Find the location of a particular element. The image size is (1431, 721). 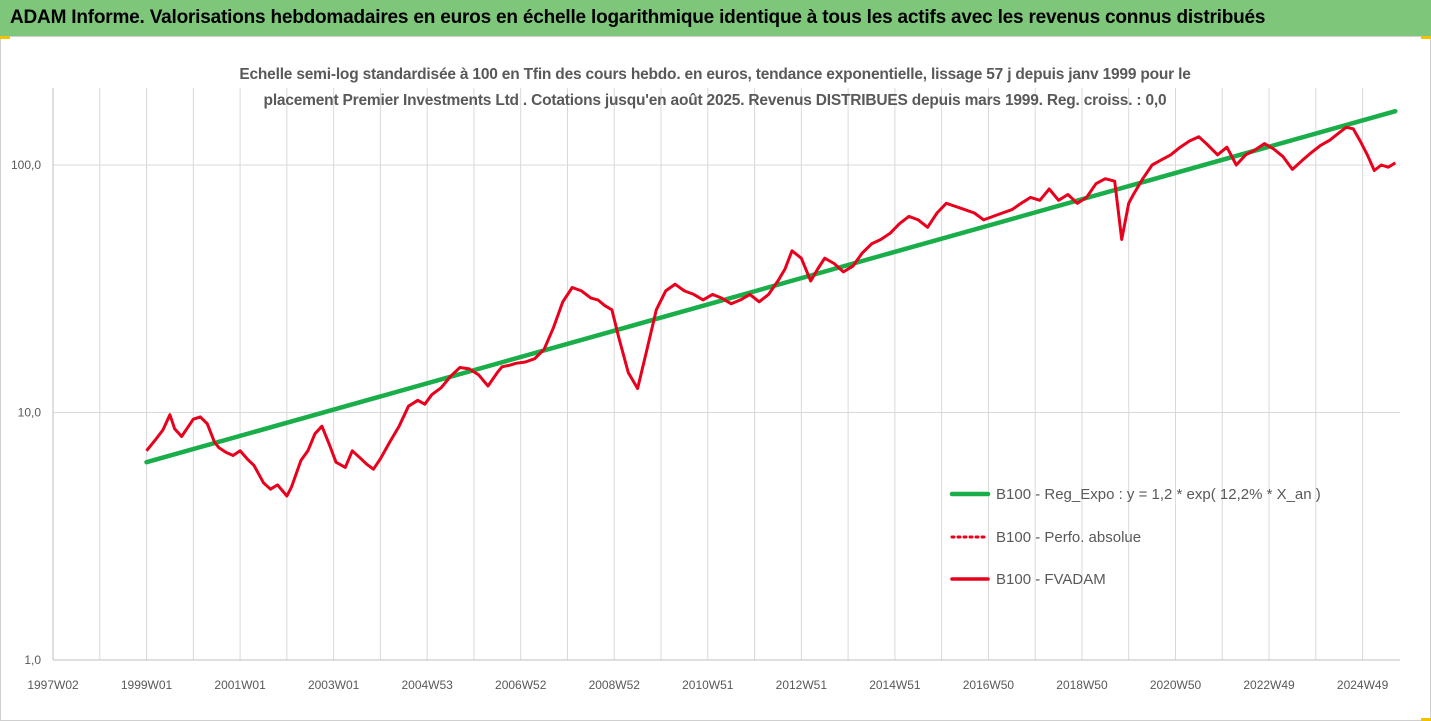

x-tick-label: 2012W51 is located at coordinates (802, 685).